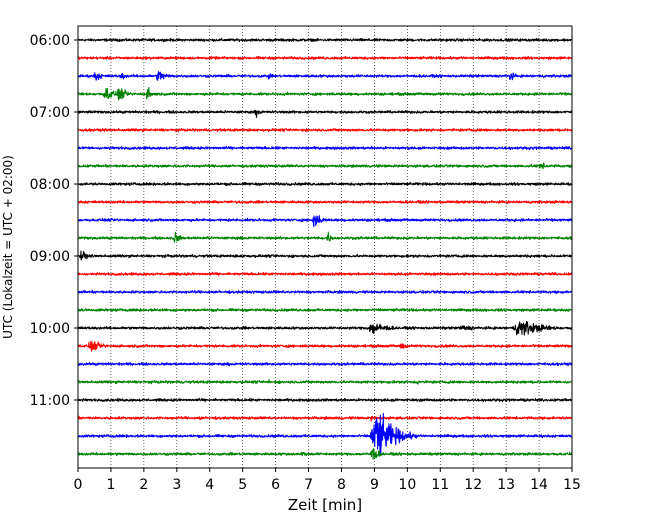  Describe the element at coordinates (110, 485) in the screenshot. I see `x-tick-label: 1` at that location.